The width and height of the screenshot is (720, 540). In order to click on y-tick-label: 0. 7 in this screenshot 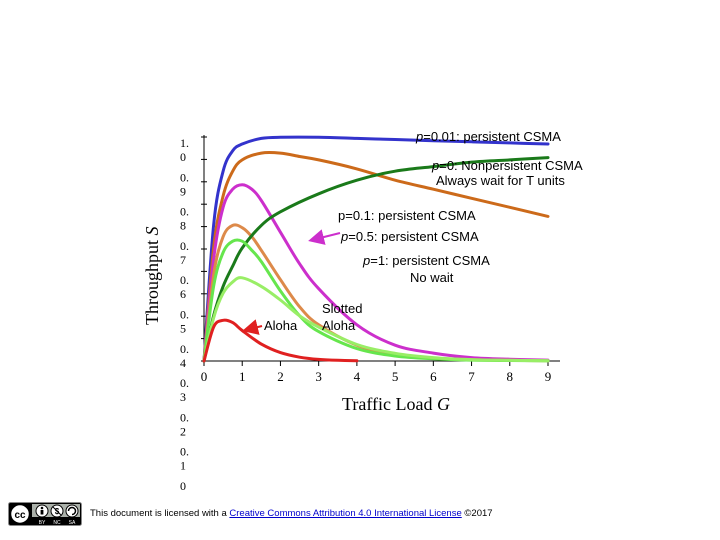, I will do `click(184, 253)`.